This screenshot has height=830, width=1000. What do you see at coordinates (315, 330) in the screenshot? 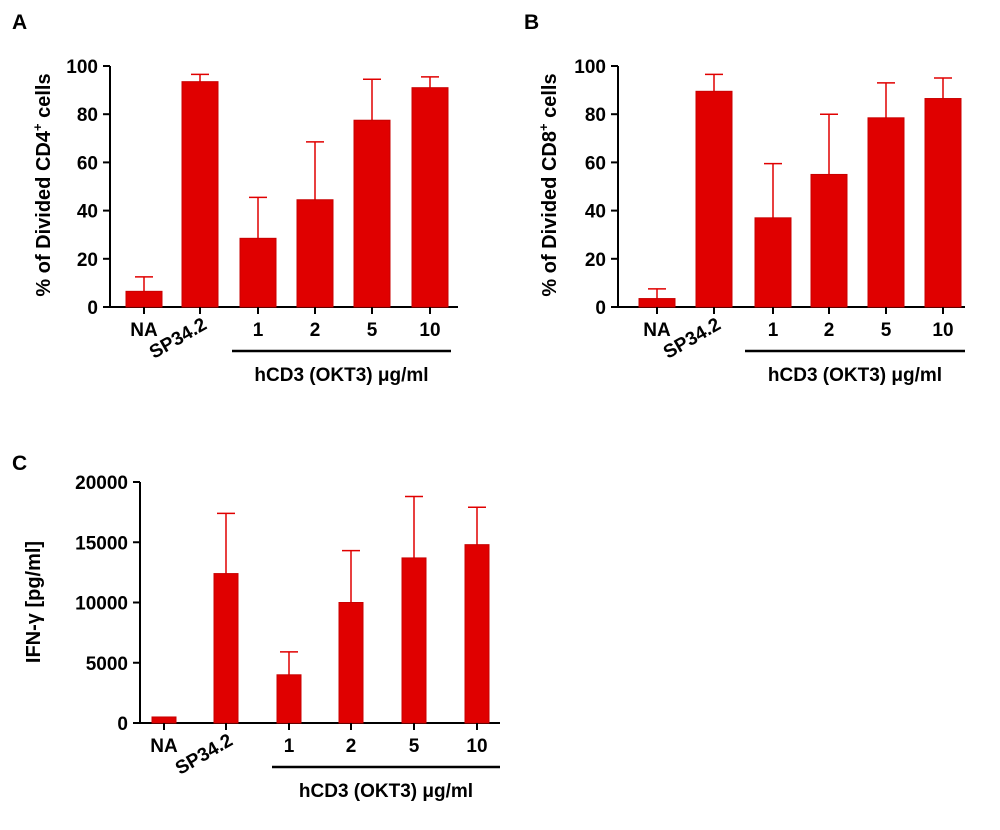
I see `x-tick-label-a: 2` at bounding box center [315, 330].